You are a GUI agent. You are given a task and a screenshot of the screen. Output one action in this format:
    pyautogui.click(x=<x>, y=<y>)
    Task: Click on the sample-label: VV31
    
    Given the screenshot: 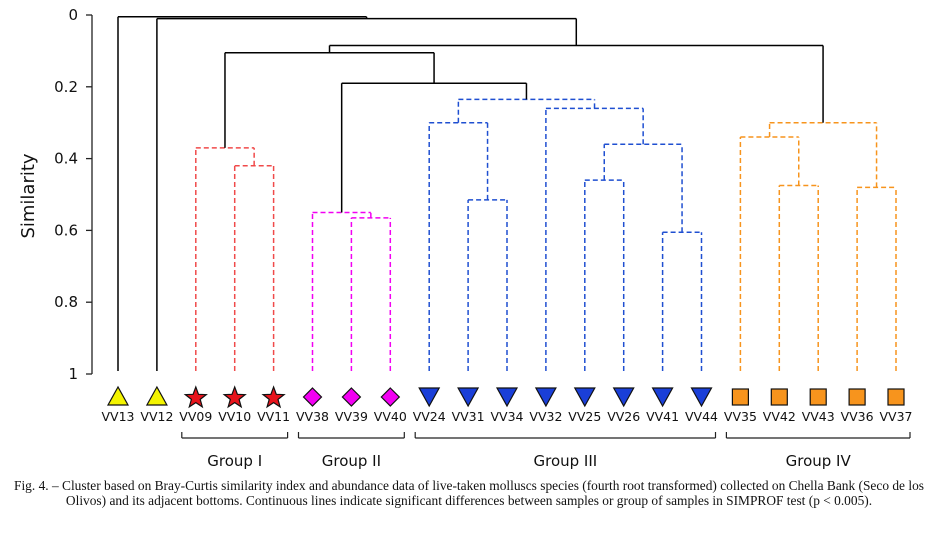 What is the action you would take?
    pyautogui.click(x=468, y=416)
    